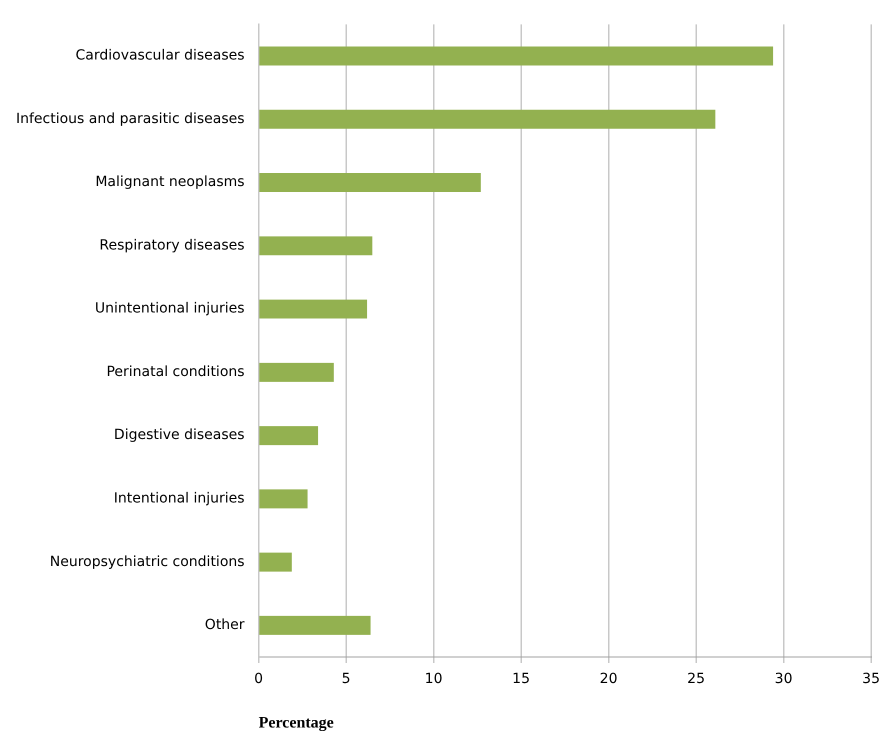 Image resolution: width=895 pixels, height=745 pixels. What do you see at coordinates (169, 308) in the screenshot?
I see `y-tick-label: Unintentional injuries` at bounding box center [169, 308].